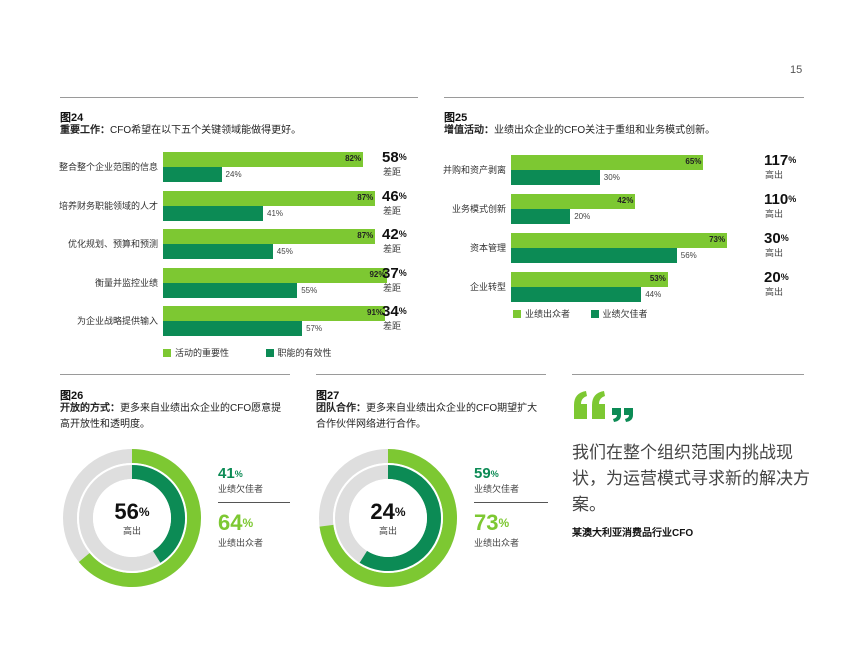 This screenshot has width=852, height=648. I want to click on donut-svg, so click(388, 518).